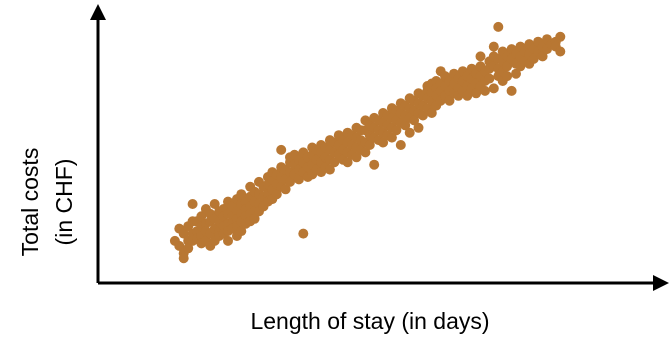  I want to click on y-axis-title-line-2: (in CHF), so click(64, 202).